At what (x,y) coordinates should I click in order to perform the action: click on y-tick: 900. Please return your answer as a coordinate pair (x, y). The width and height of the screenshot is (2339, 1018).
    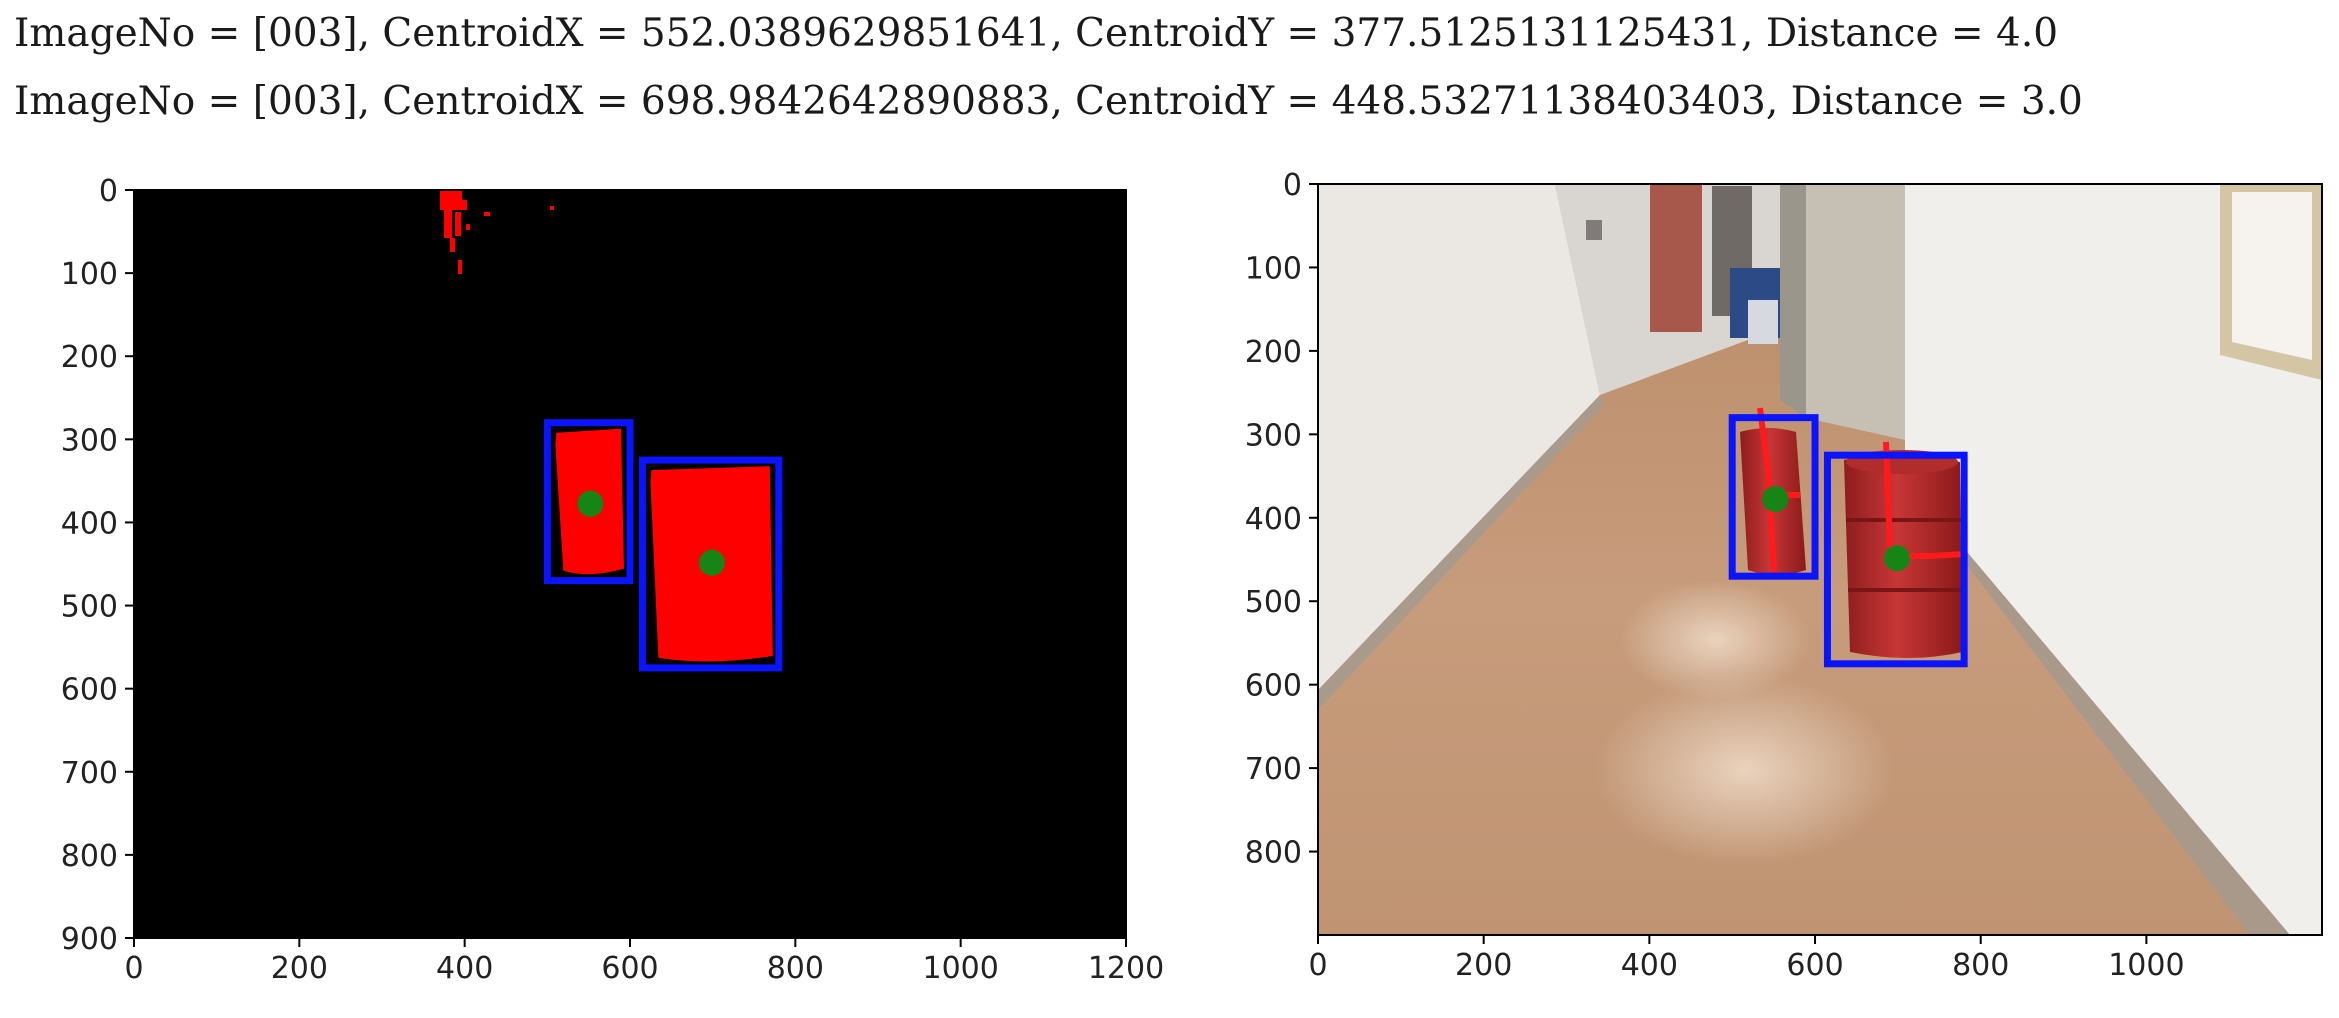
    Looking at the image, I should click on (97, 939).